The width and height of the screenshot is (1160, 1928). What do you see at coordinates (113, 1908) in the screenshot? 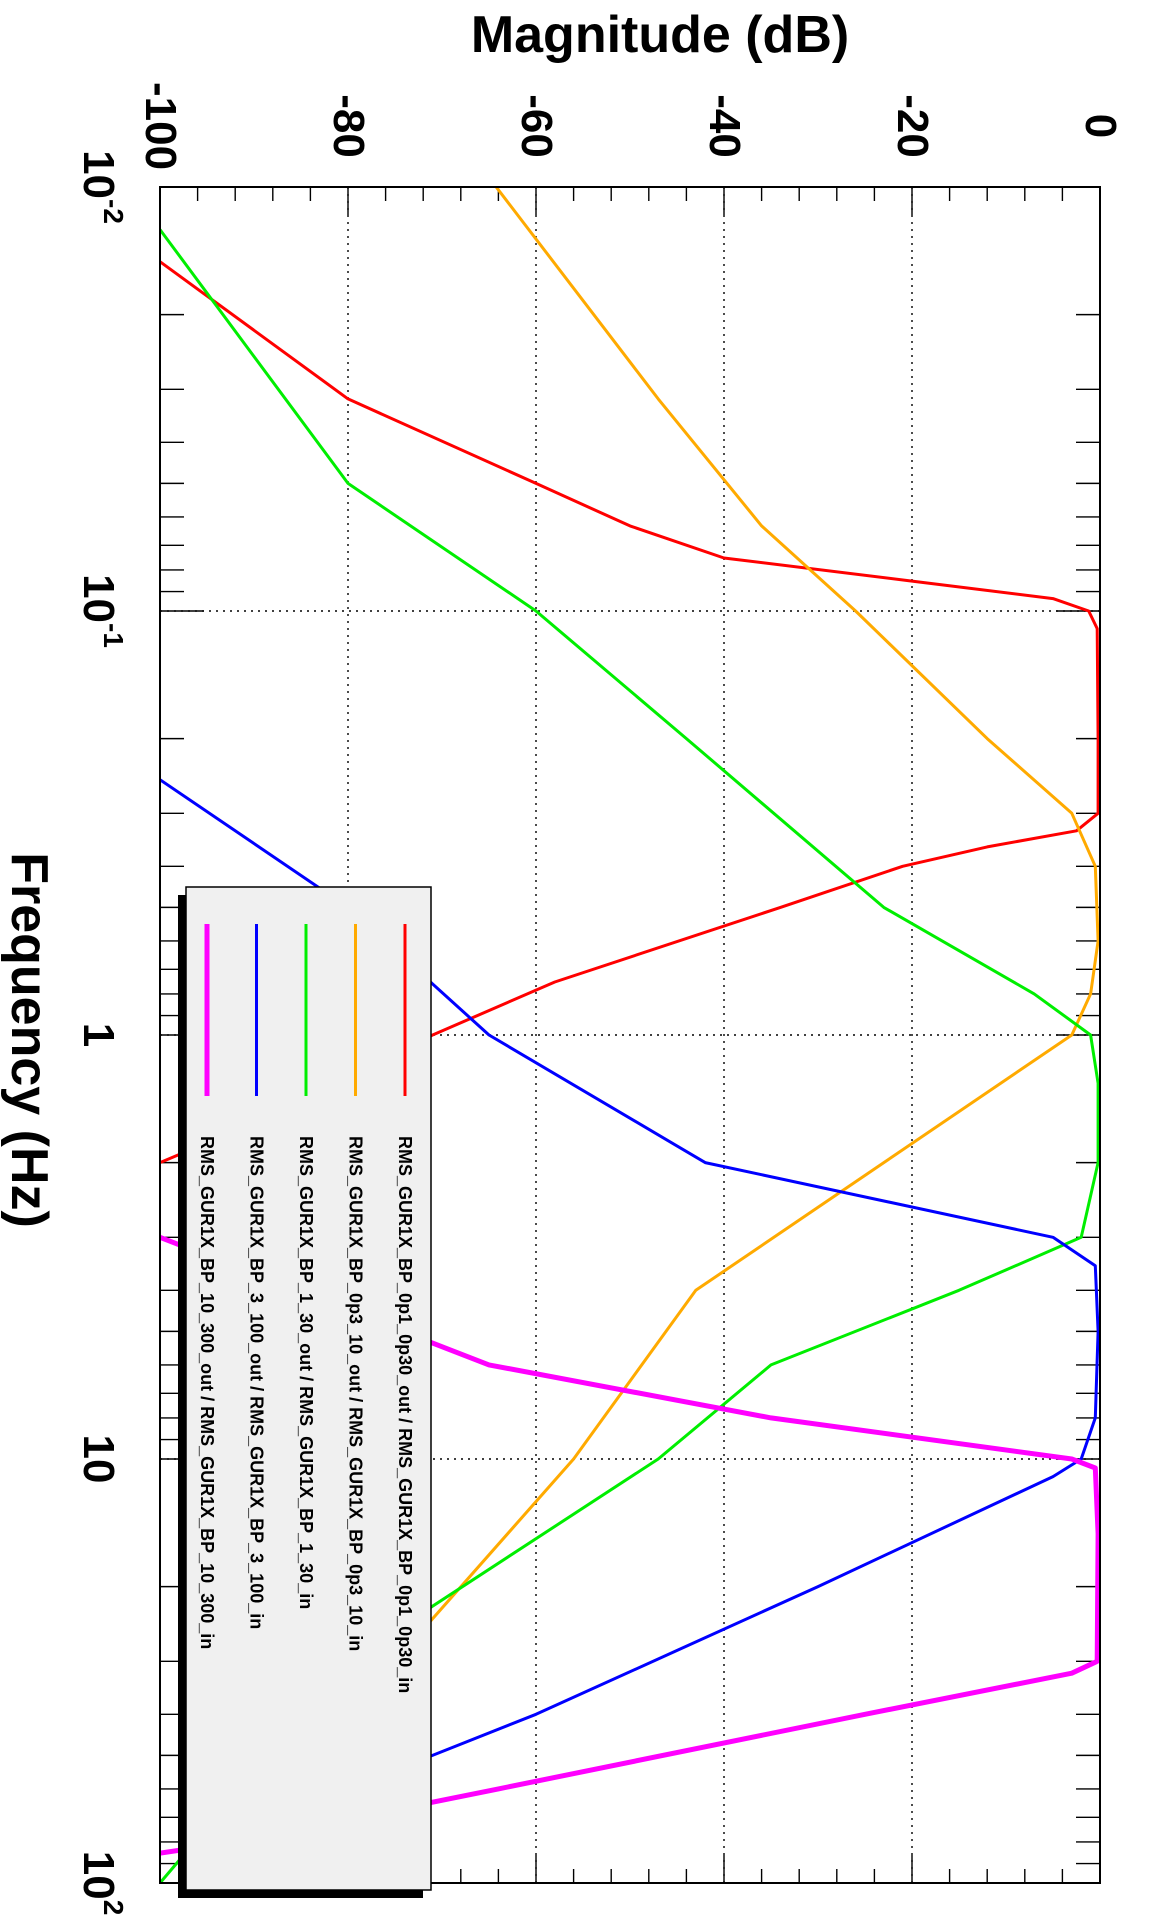
I see `tick-exponent: 2` at bounding box center [113, 1908].